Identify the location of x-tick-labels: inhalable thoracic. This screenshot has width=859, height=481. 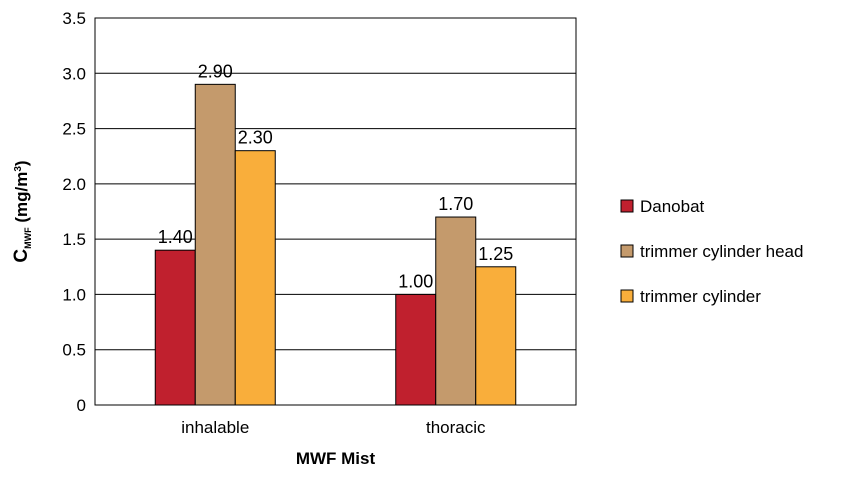
(333, 427).